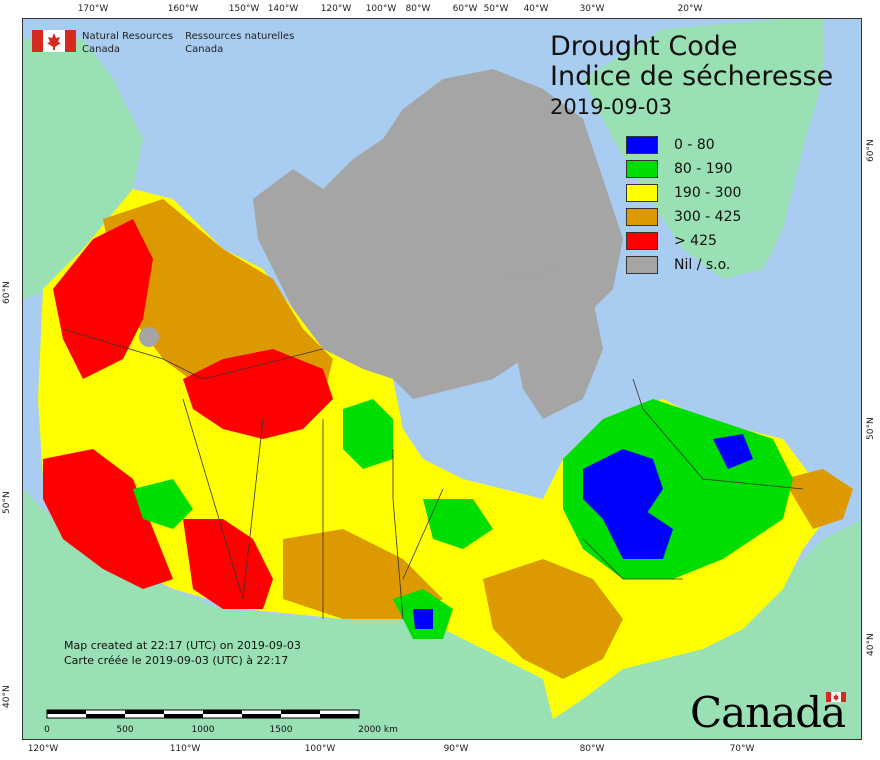 The width and height of the screenshot is (880, 760). What do you see at coordinates (418, 9) in the screenshot?
I see `lon-label-top: 80°W` at bounding box center [418, 9].